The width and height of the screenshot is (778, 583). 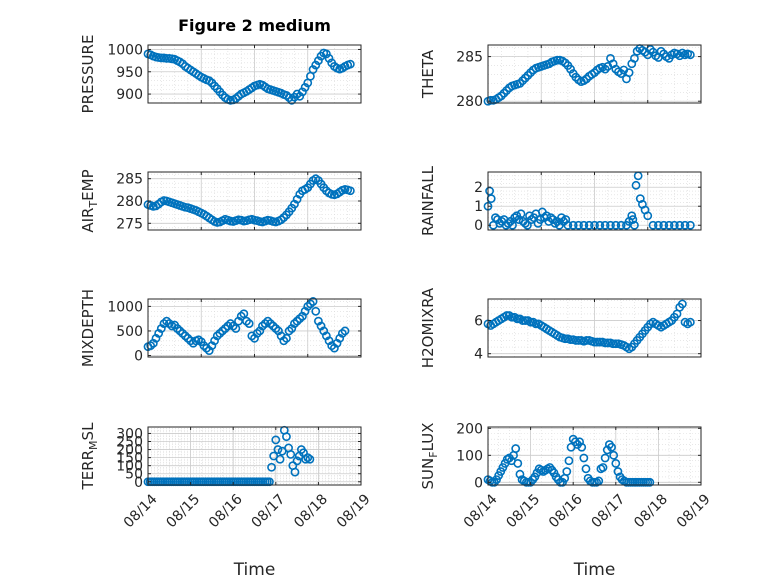 I want to click on y-tick-label: 1000, so click(x=125, y=307).